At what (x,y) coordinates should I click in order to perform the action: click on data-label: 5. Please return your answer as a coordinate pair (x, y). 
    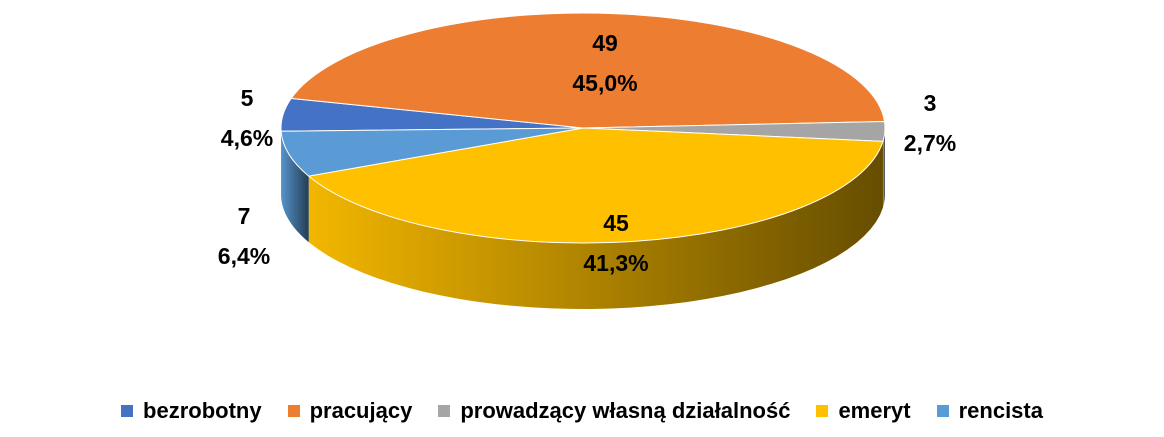
    Looking at the image, I should click on (247, 98).